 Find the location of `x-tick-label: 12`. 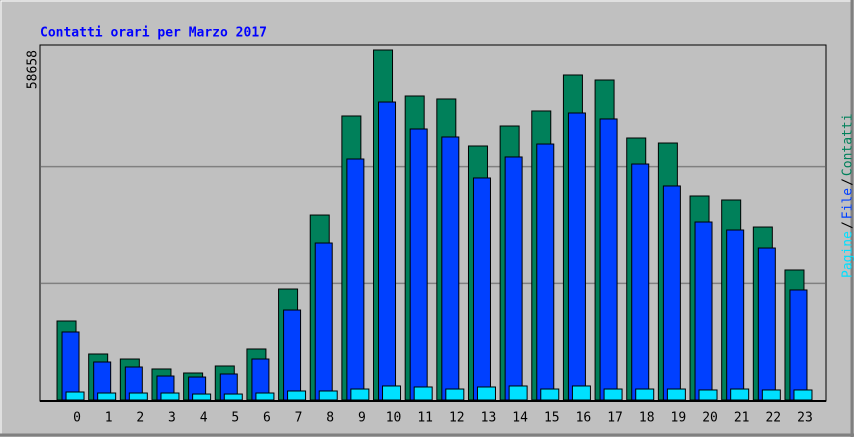

x-tick-label: 12 is located at coordinates (457, 418).